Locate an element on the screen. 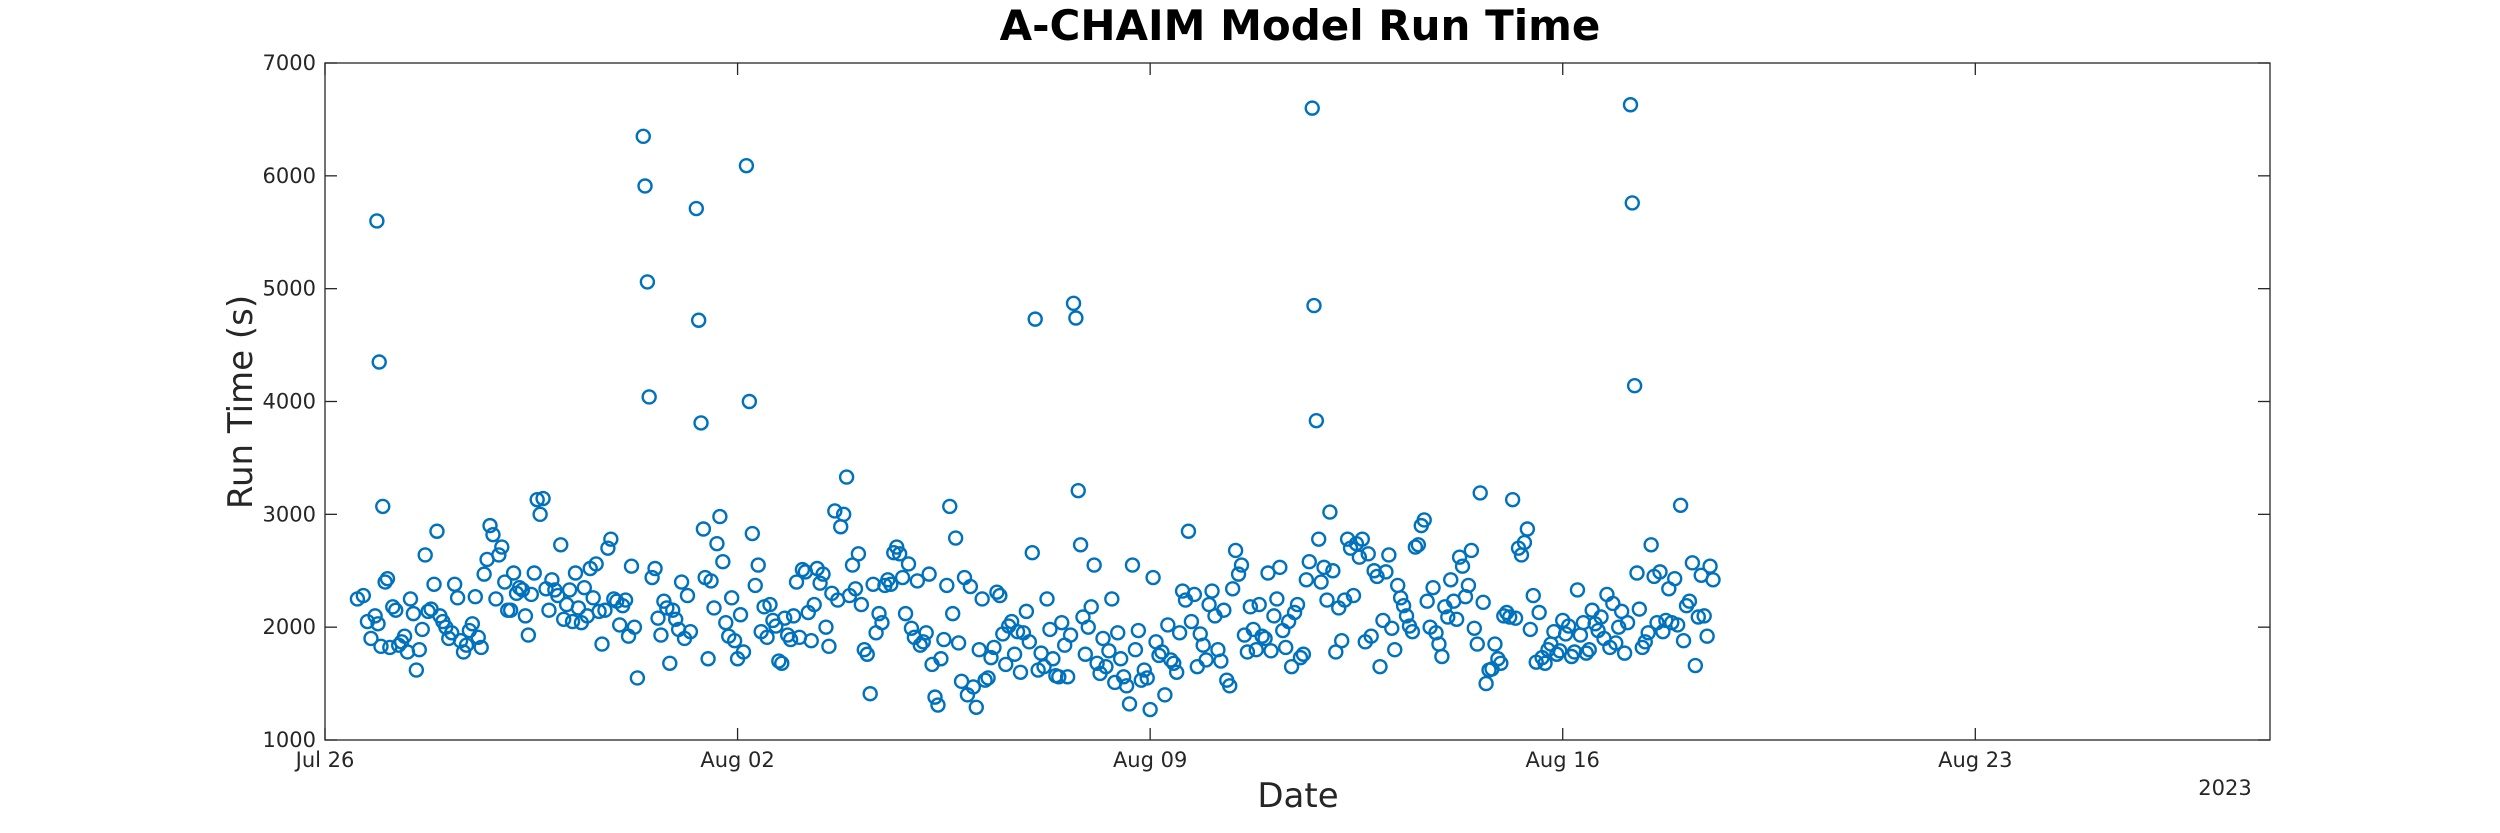 The height and width of the screenshot is (833, 2500). y-tick-label: 3000 is located at coordinates (289, 514).